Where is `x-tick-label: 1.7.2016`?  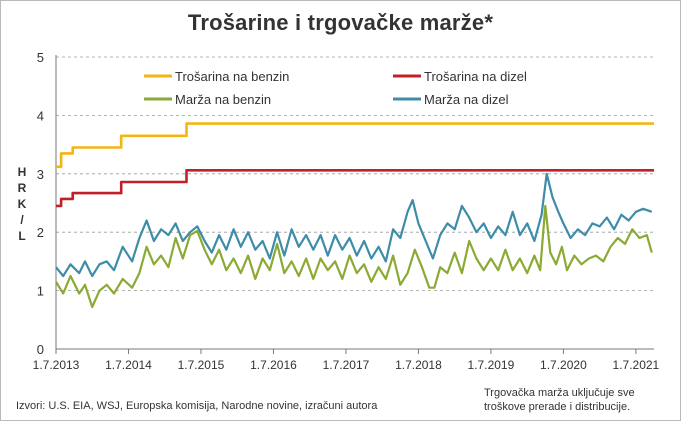
x-tick-label: 1.7.2016 is located at coordinates (273, 365).